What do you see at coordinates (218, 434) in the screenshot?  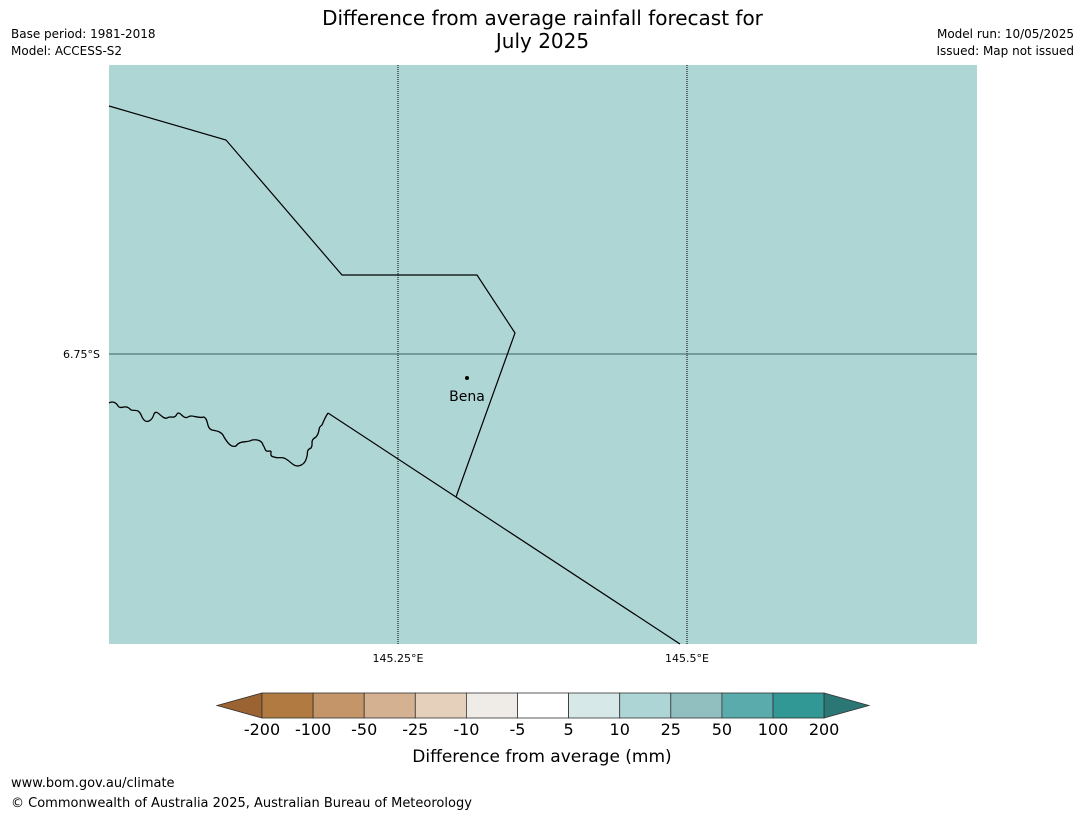 I see `river-line` at bounding box center [218, 434].